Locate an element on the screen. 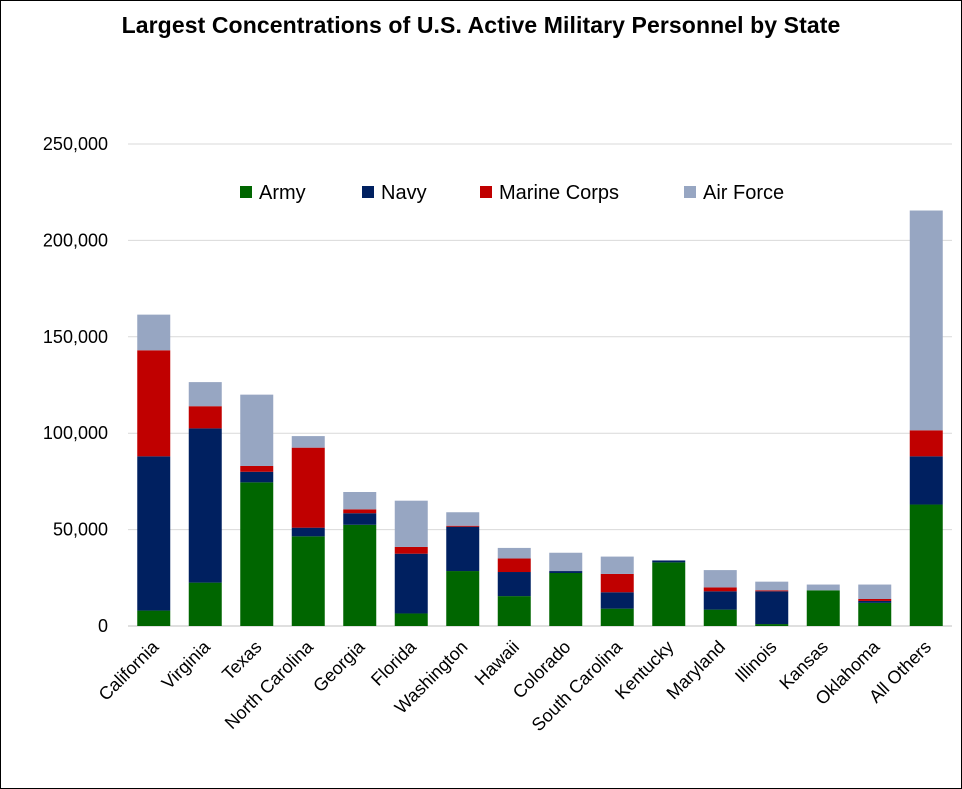  x-tick-label: Illinois is located at coordinates (756, 662).